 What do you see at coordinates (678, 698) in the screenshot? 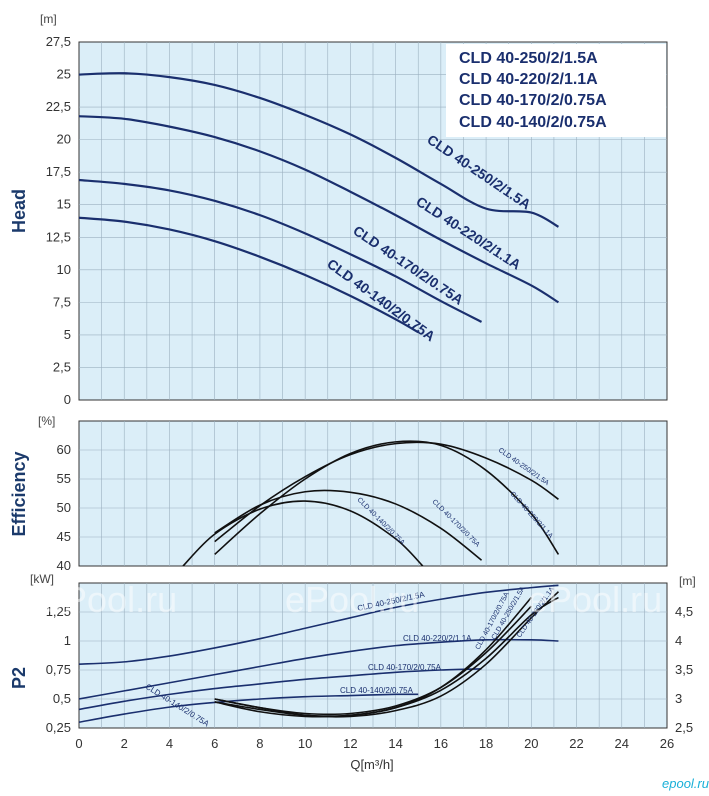
I see `y2-tick-label: 3` at bounding box center [678, 698].